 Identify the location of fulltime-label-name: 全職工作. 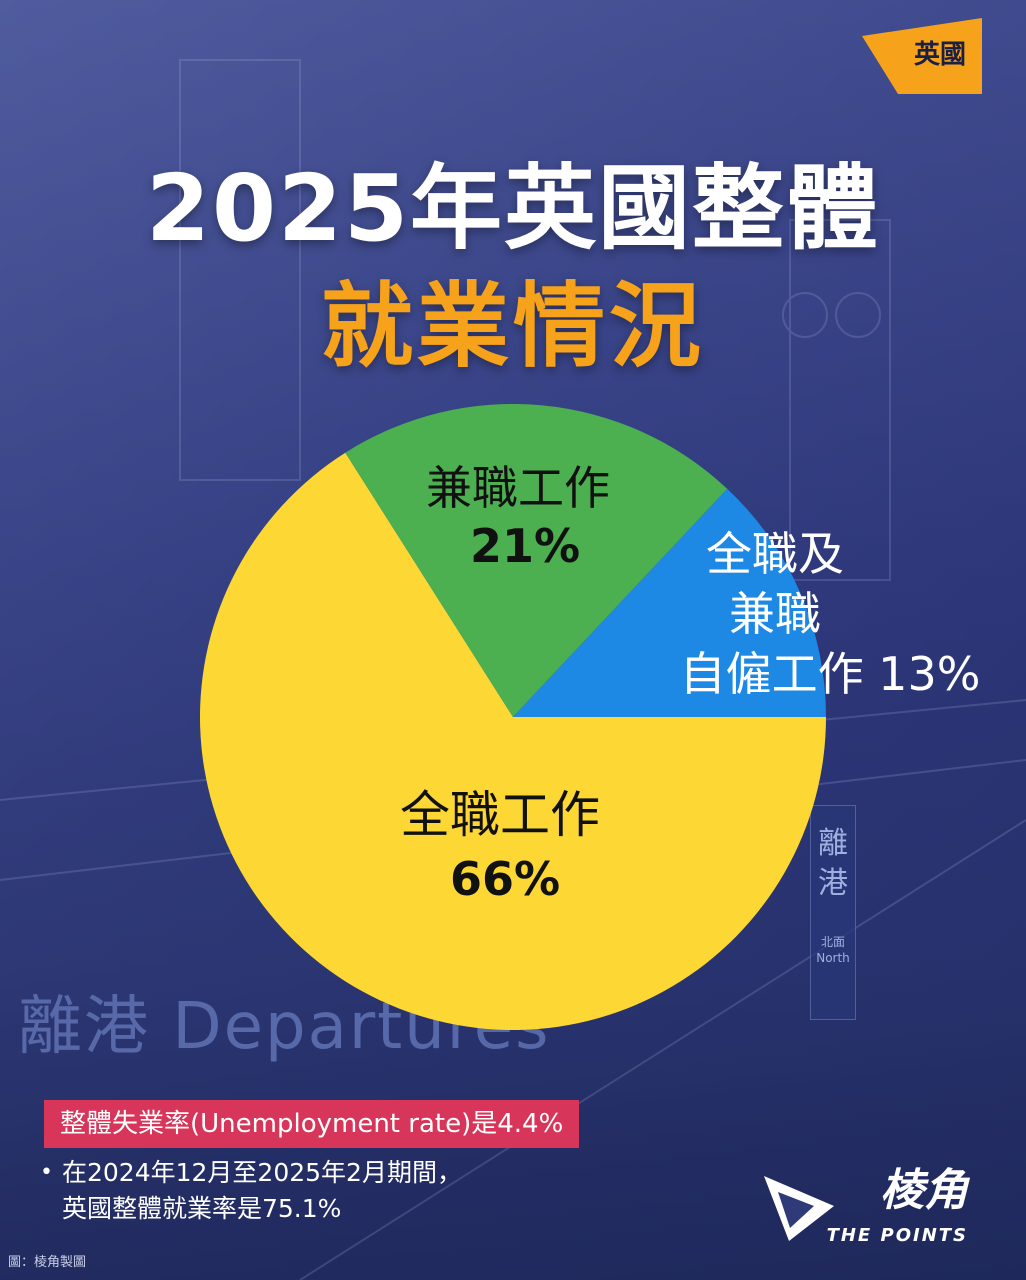
(500, 815).